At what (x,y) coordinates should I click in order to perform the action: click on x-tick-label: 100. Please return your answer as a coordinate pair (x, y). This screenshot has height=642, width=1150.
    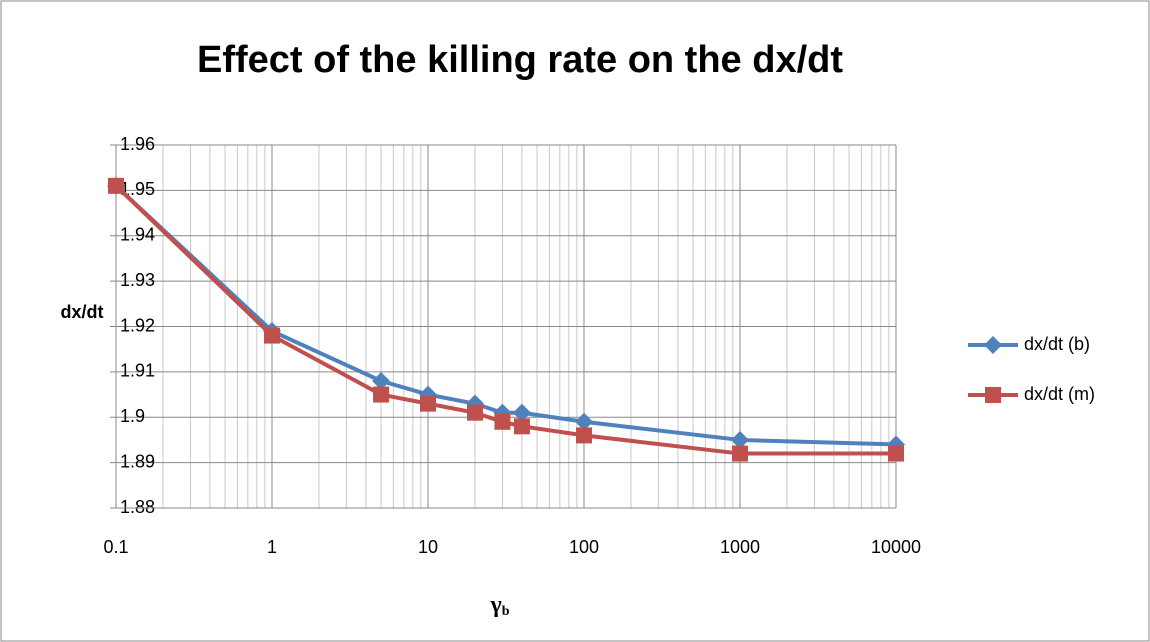
    Looking at the image, I should click on (584, 547).